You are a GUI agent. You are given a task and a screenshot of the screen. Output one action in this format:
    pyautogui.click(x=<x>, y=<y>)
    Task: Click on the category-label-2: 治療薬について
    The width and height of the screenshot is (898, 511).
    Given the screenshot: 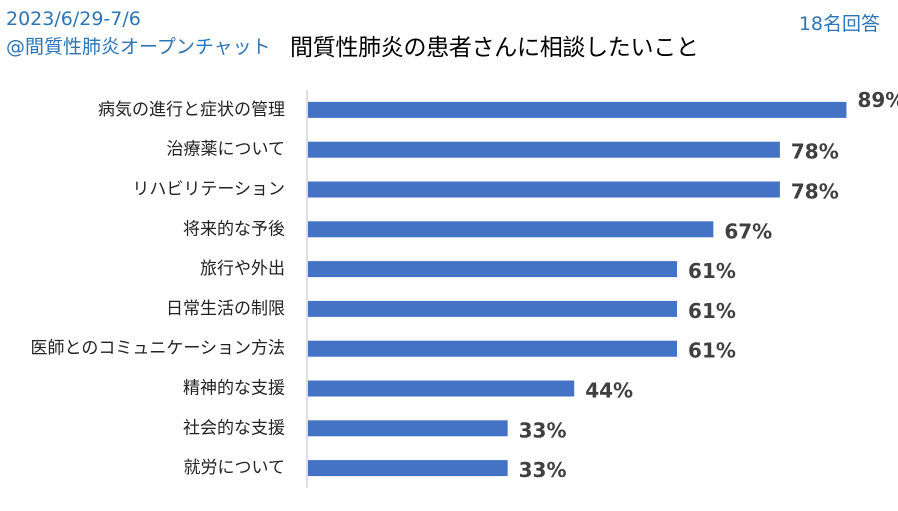 What is the action you would take?
    pyautogui.click(x=226, y=150)
    